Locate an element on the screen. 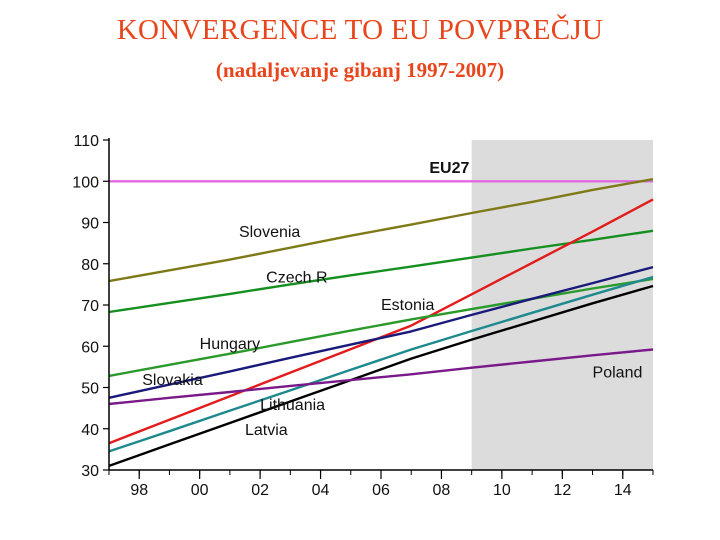 The image size is (720, 540). series-label-estonia: Estonia is located at coordinates (407, 305).